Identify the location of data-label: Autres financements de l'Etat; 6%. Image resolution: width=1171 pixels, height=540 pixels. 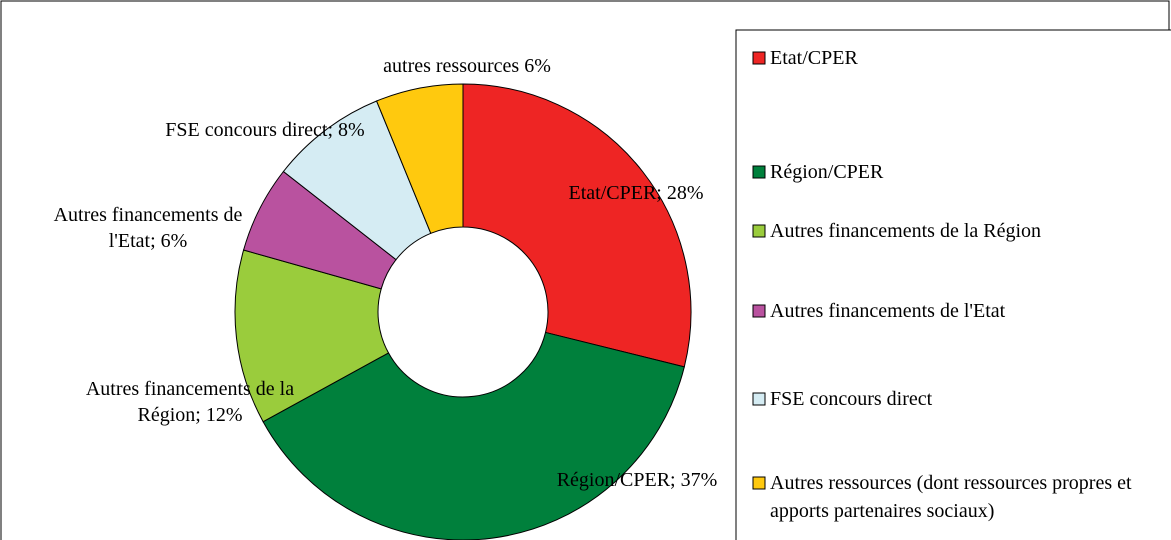
(148, 228).